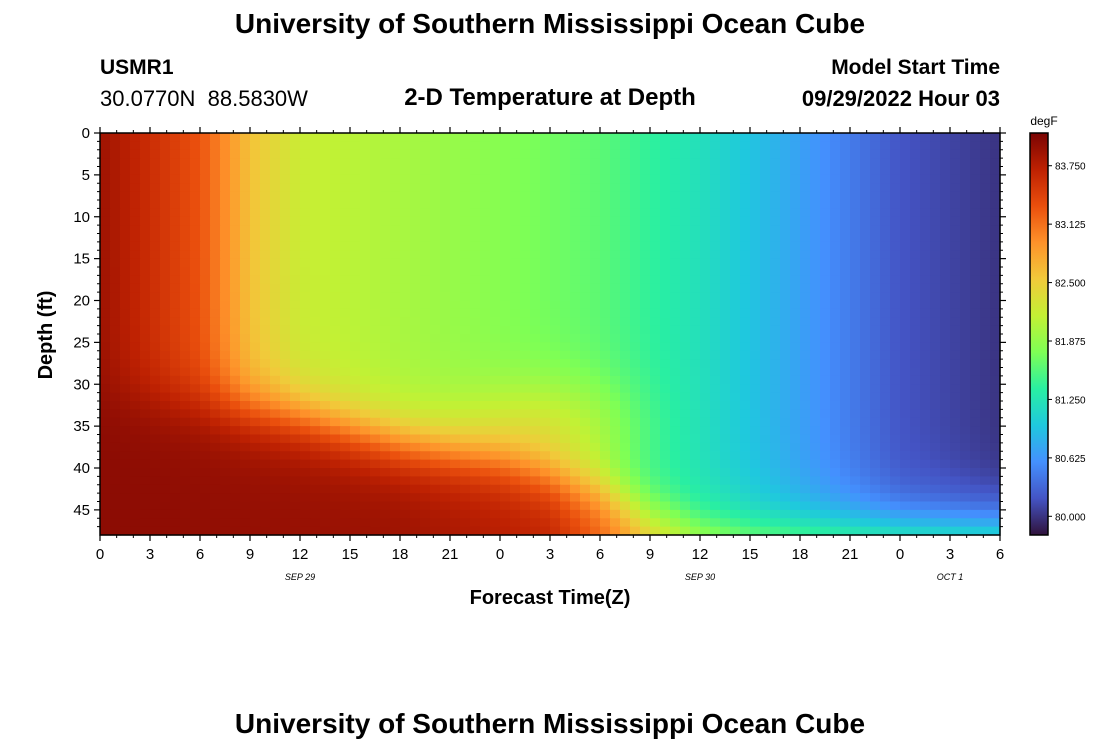 This screenshot has height=750, width=1100. Describe the element at coordinates (1039, 334) in the screenshot. I see `colorbar-gradient` at that location.